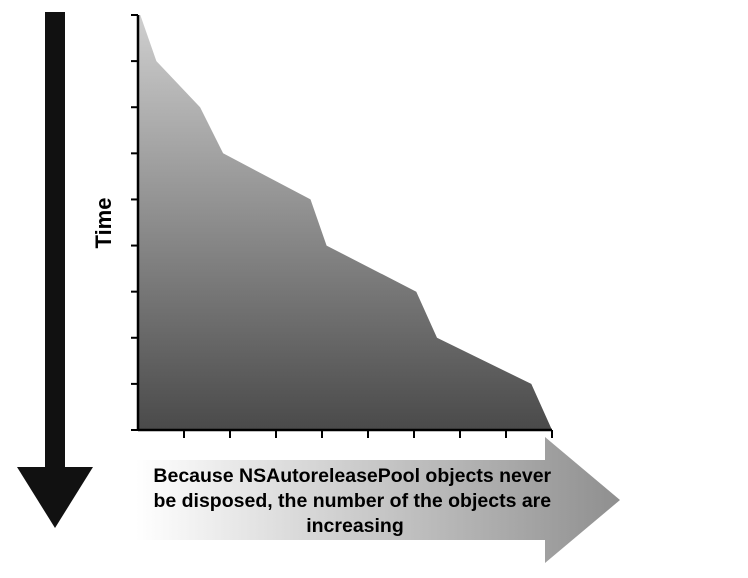 This screenshot has width=748, height=578. I want to click on objects-arrow, so click(378, 500).